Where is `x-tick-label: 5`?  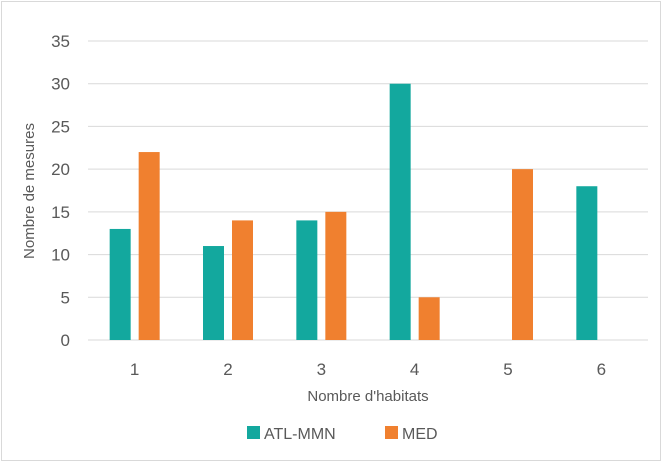 x-tick-label: 5 is located at coordinates (507, 369).